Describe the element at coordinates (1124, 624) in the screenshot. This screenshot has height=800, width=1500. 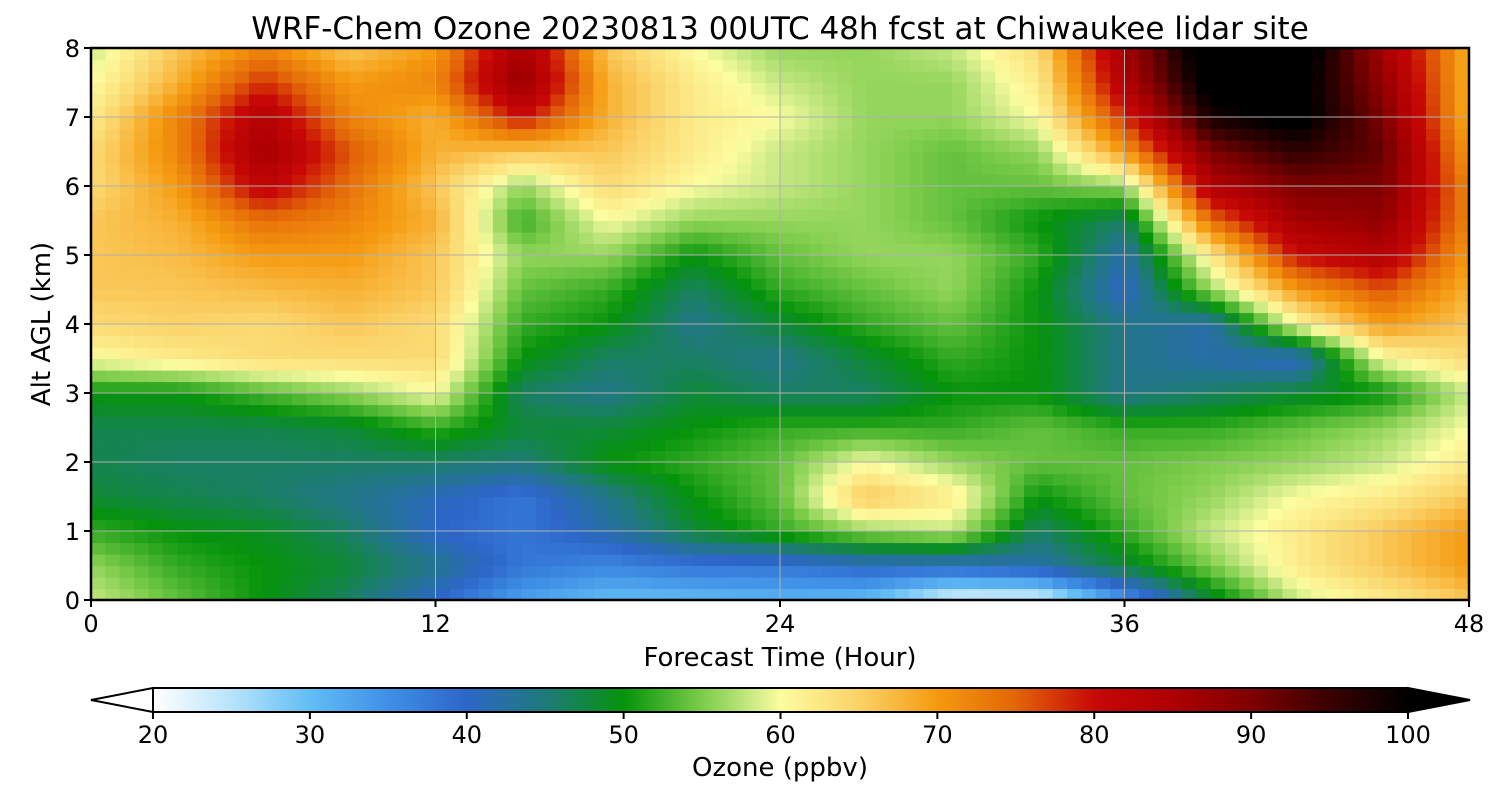
I see `x-tick-label: 36` at that location.